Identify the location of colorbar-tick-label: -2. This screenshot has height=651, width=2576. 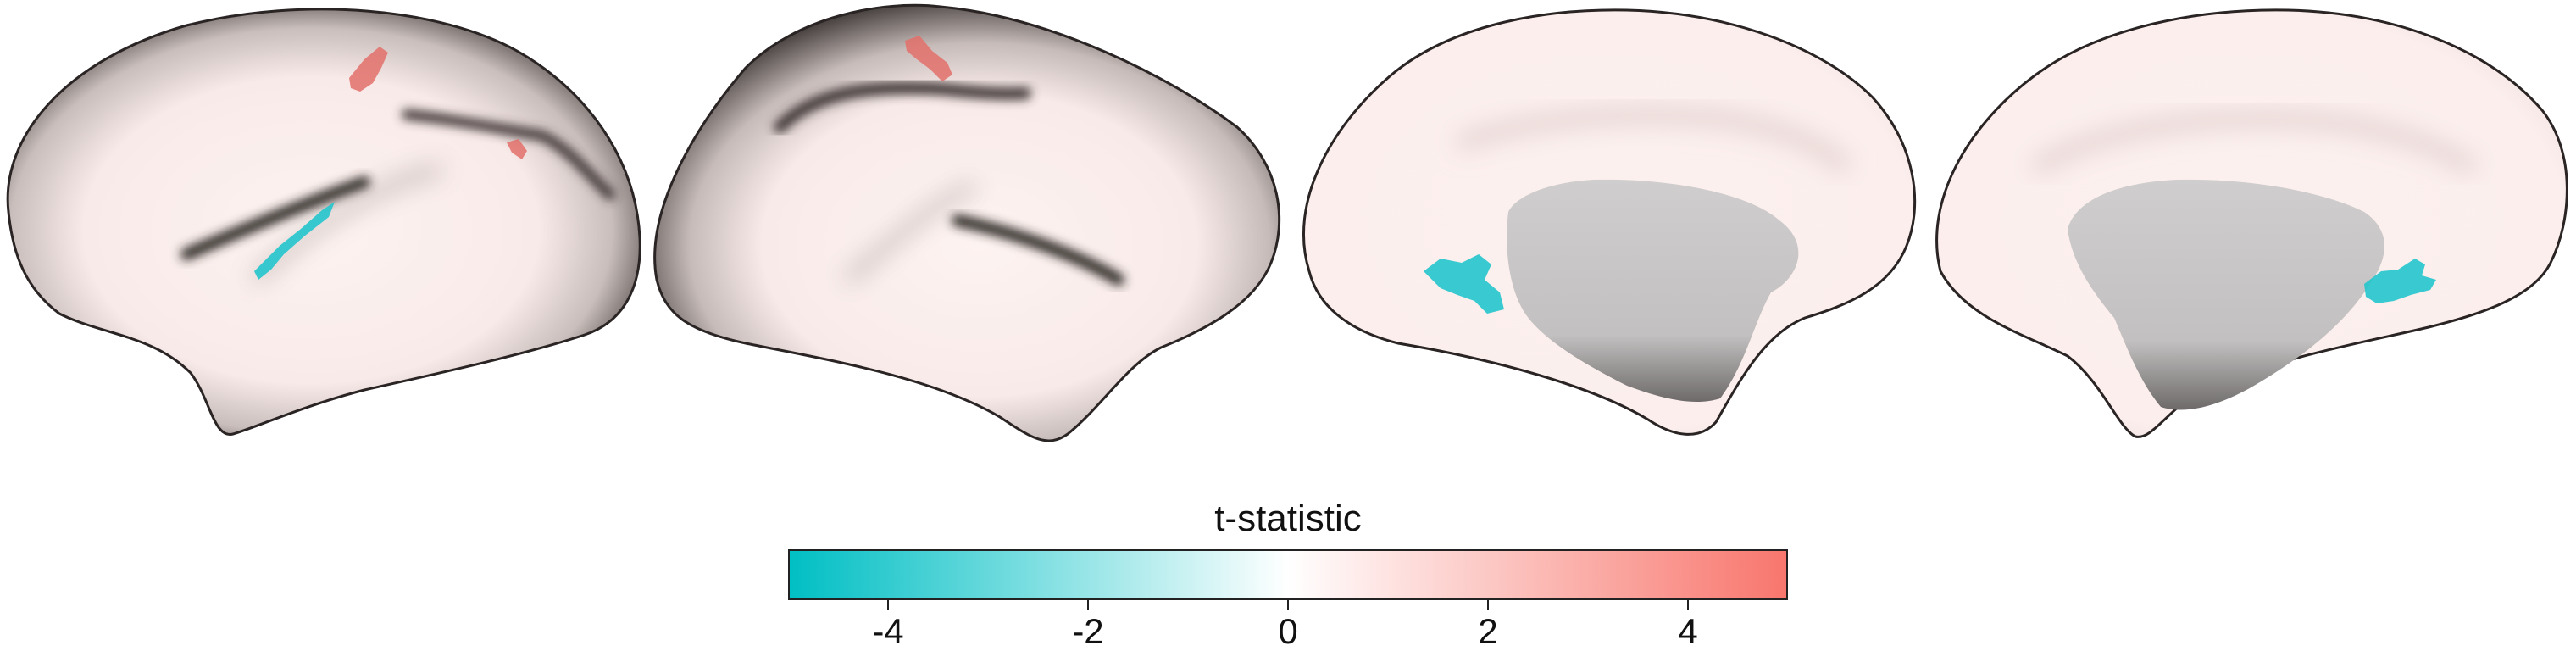
(1088, 631).